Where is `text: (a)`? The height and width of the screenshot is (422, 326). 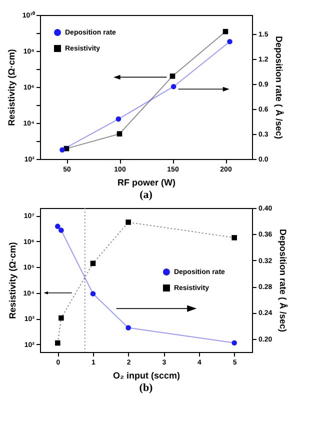 text: (a) is located at coordinates (146, 195).